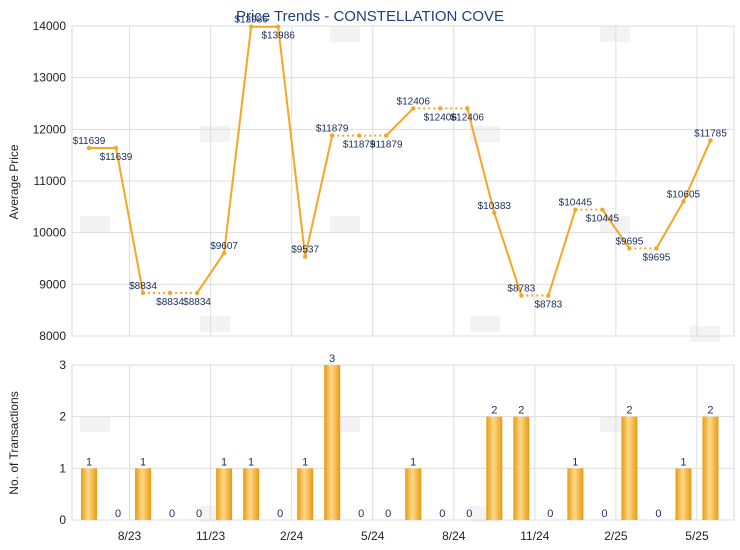  Describe the element at coordinates (52, 284) in the screenshot. I see `price-tick-label: 9000` at that location.